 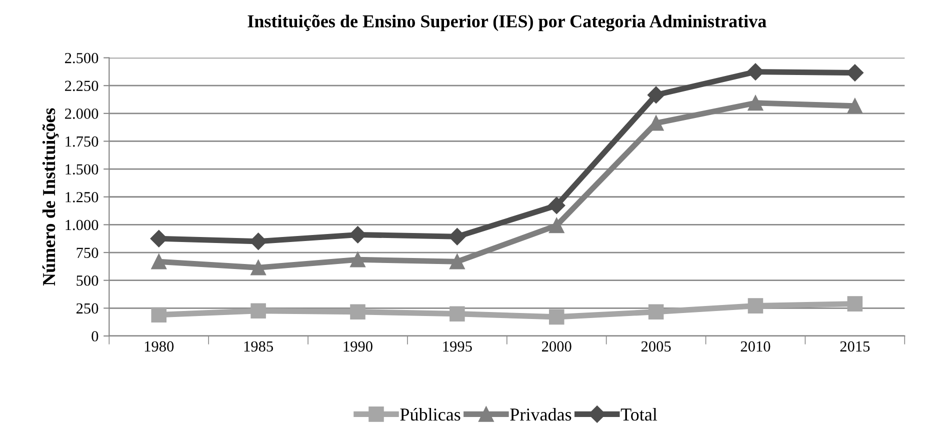 I want to click on y-tick-label: 500, so click(x=87, y=280).